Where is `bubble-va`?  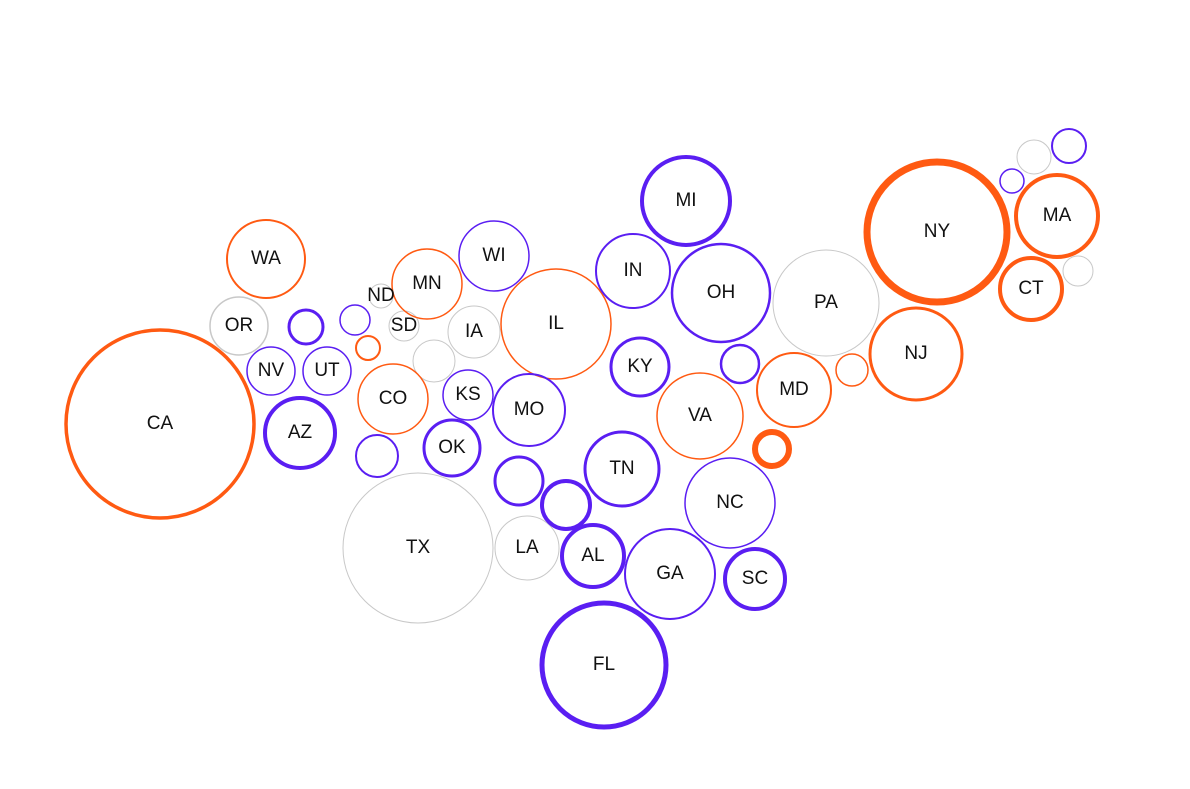
bubble-va is located at coordinates (700, 416).